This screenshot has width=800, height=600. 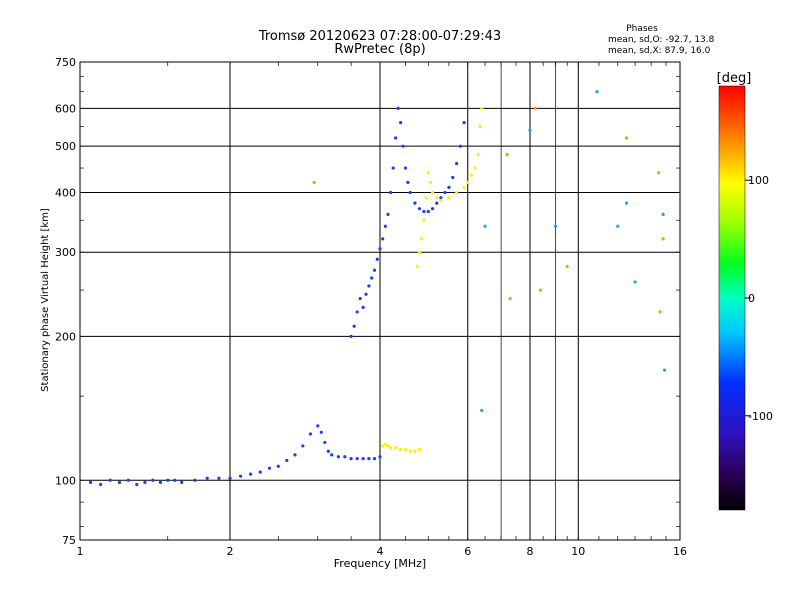 I want to click on y-tick-label: 750, so click(x=65, y=62).